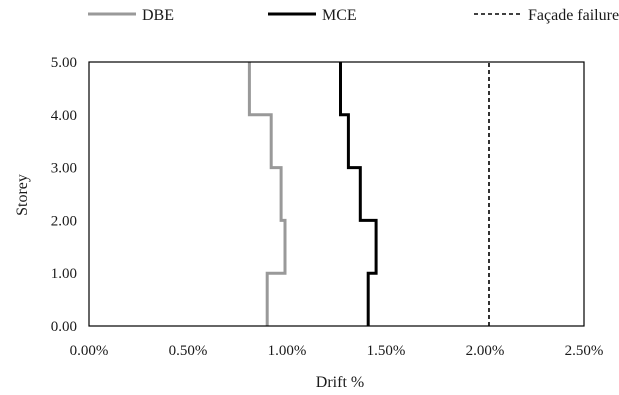 This screenshot has height=395, width=619. I want to click on y-tick-label: 1.00, so click(64, 274).